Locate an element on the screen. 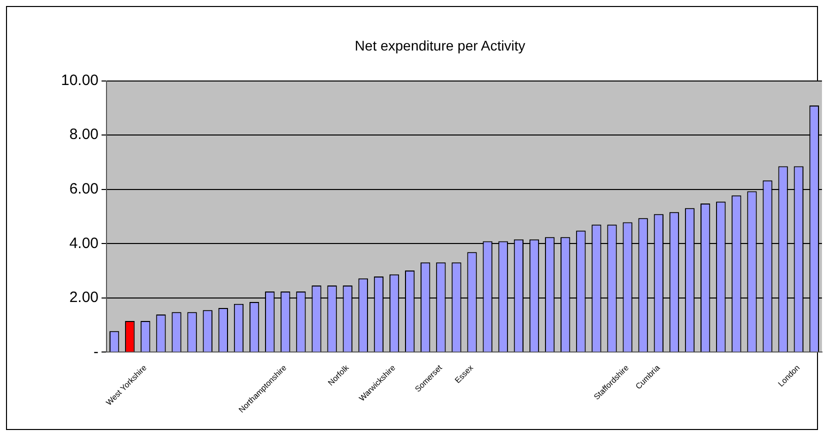 The image size is (824, 436). chart-title: Net expenditure per Activity is located at coordinates (440, 45).